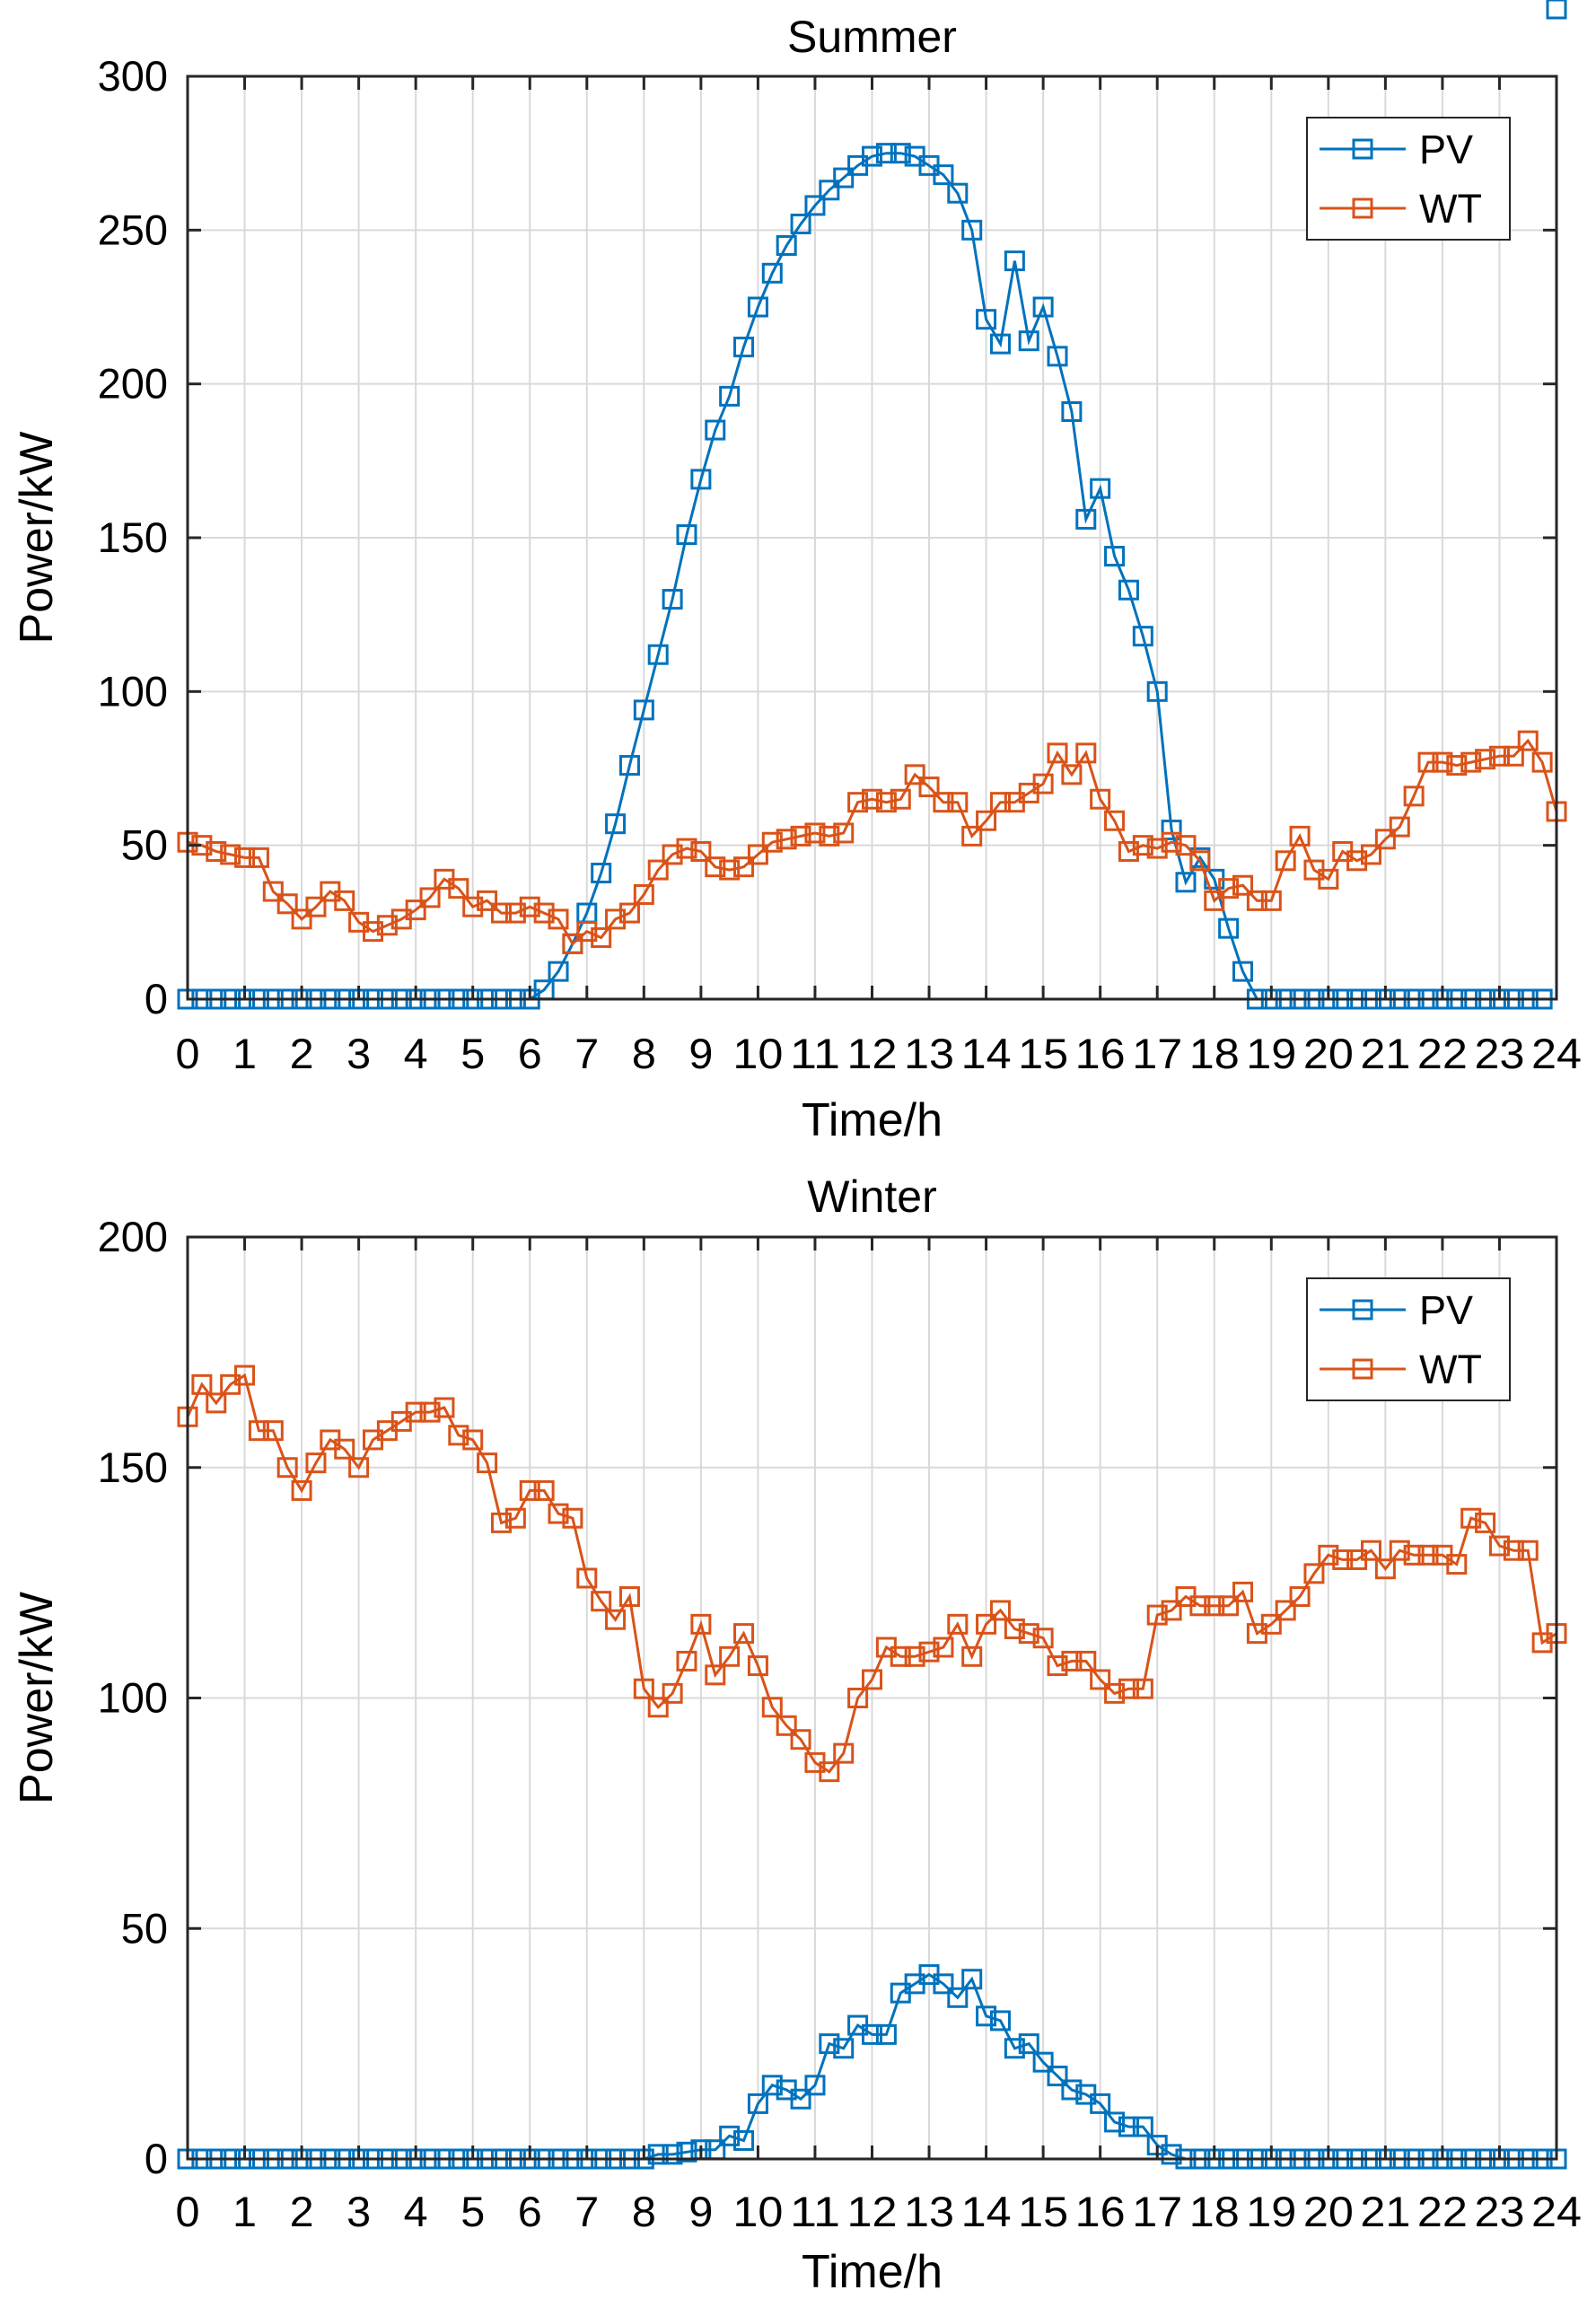  I want to click on x-tick-label: 23, so click(1499, 2211).